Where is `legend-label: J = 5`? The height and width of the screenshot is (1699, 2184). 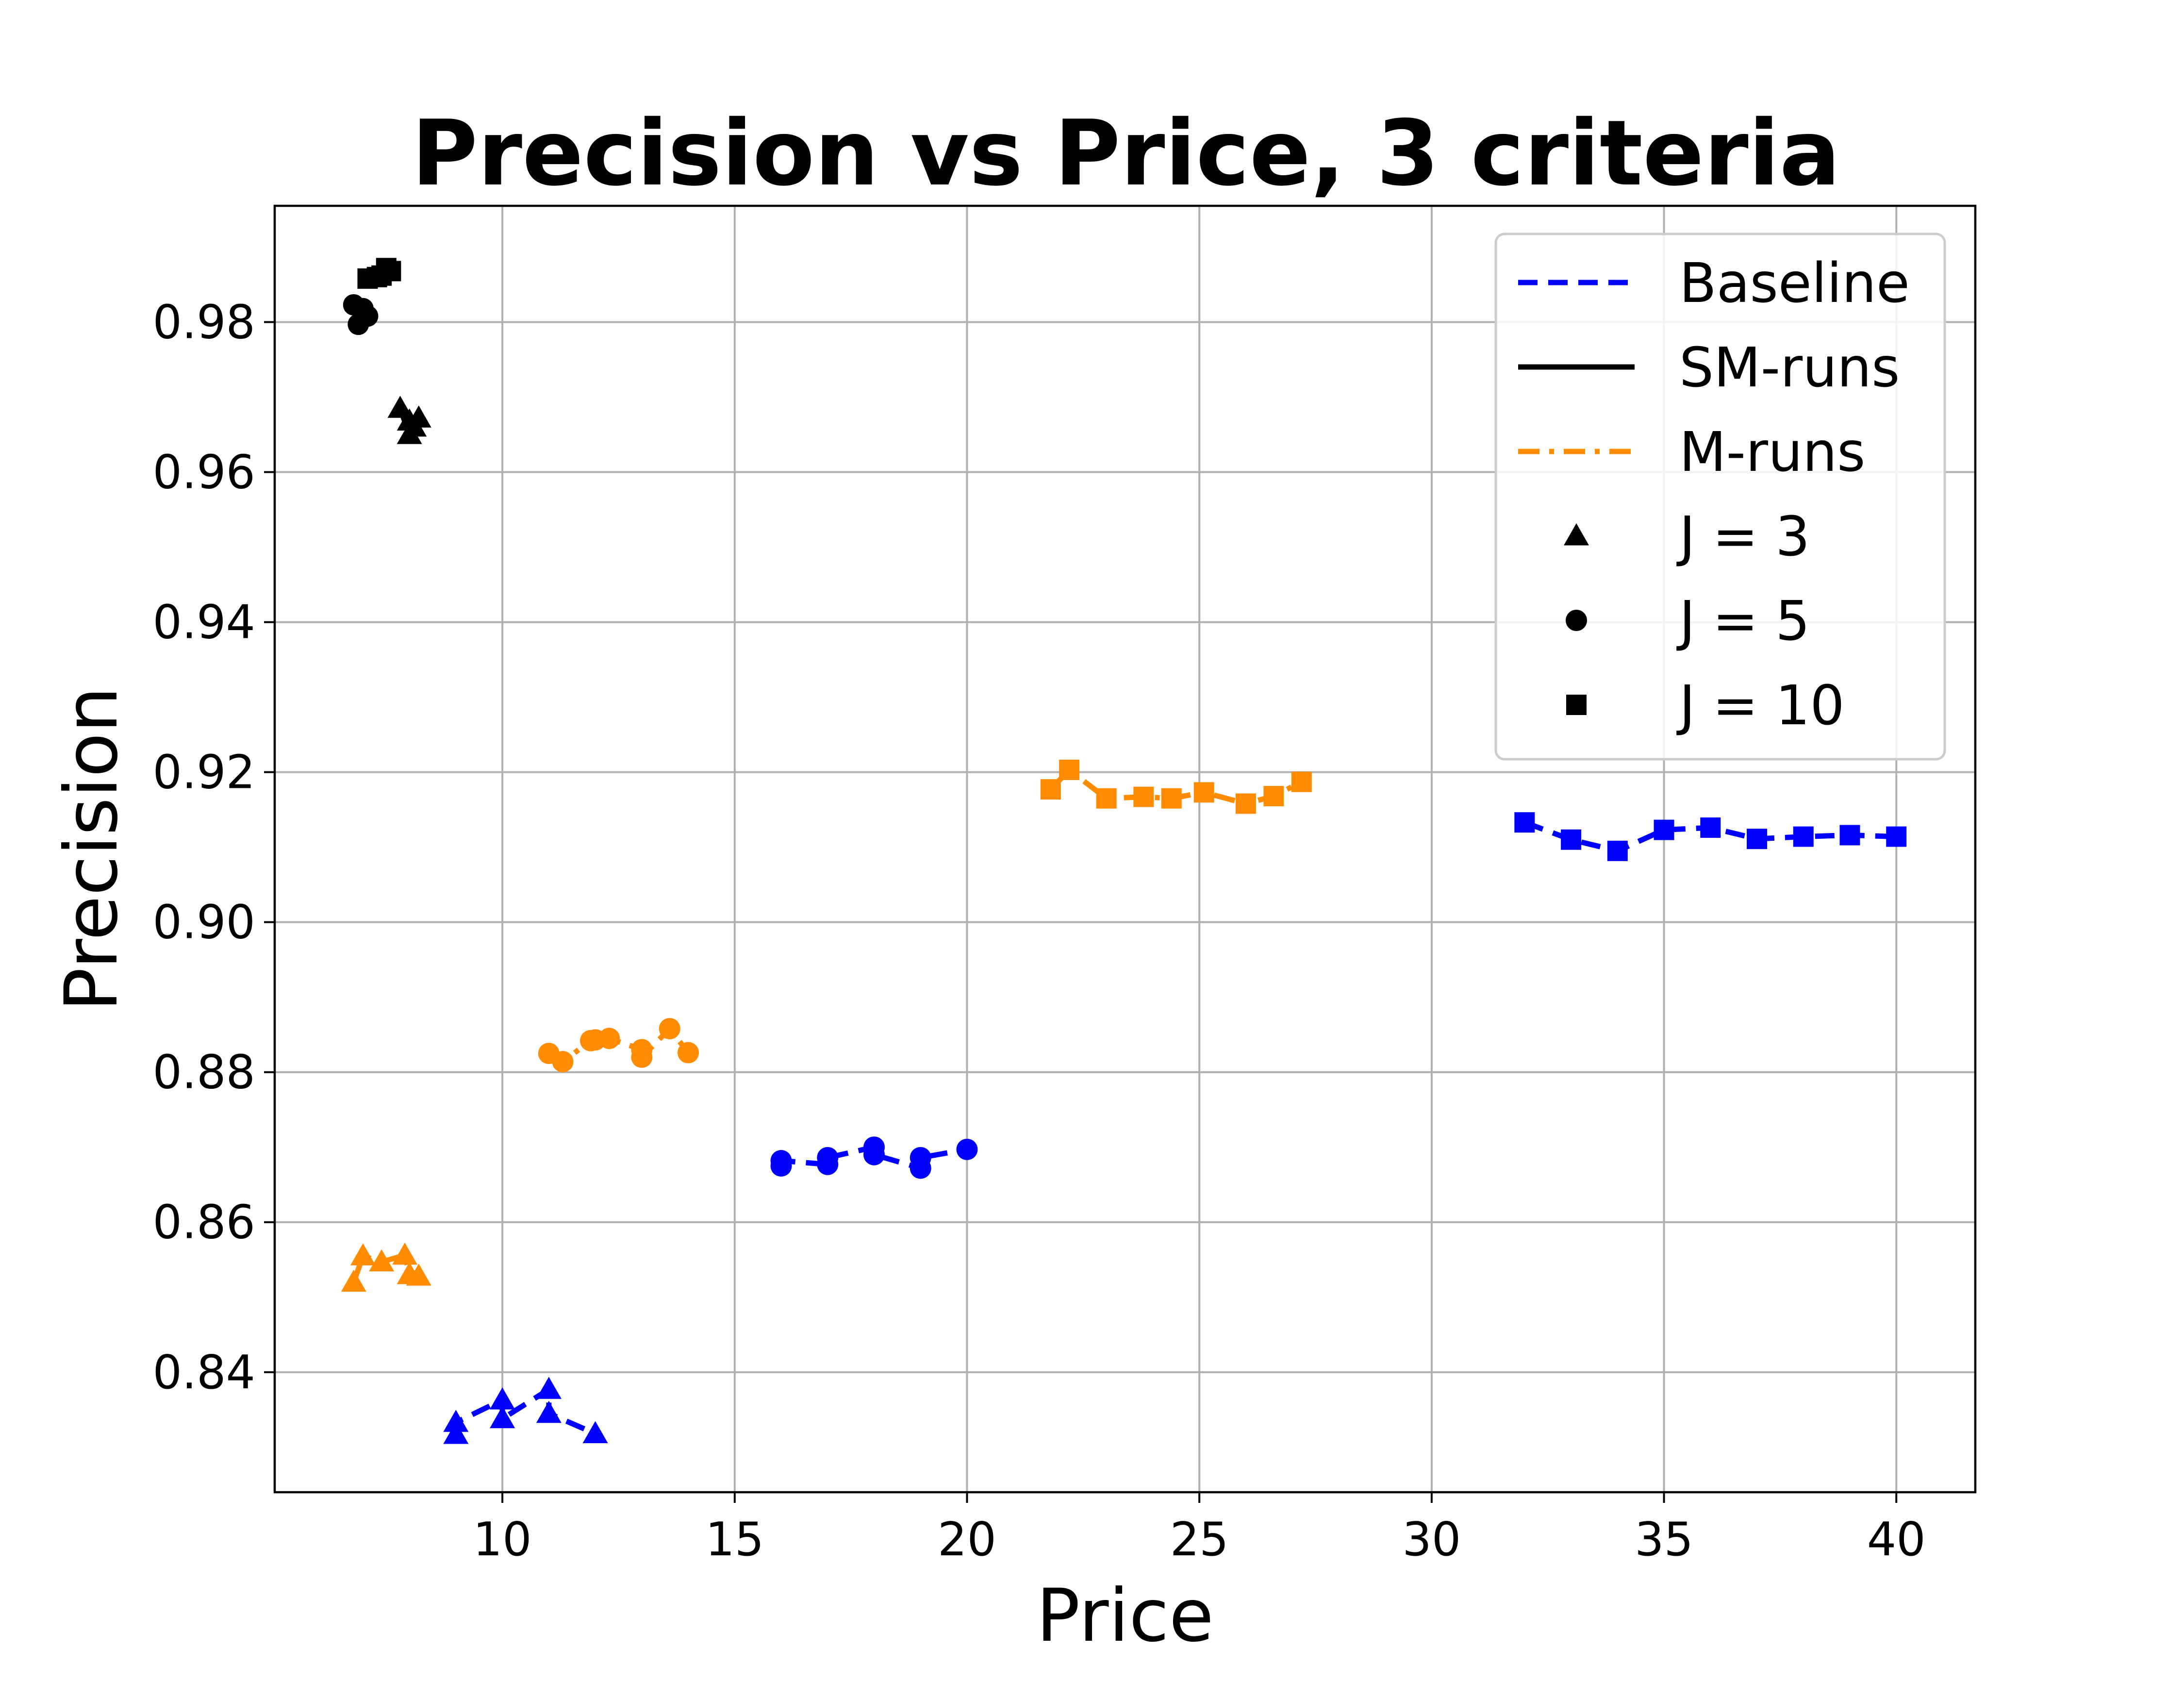
legend-label: J = 5 is located at coordinates (1743, 621).